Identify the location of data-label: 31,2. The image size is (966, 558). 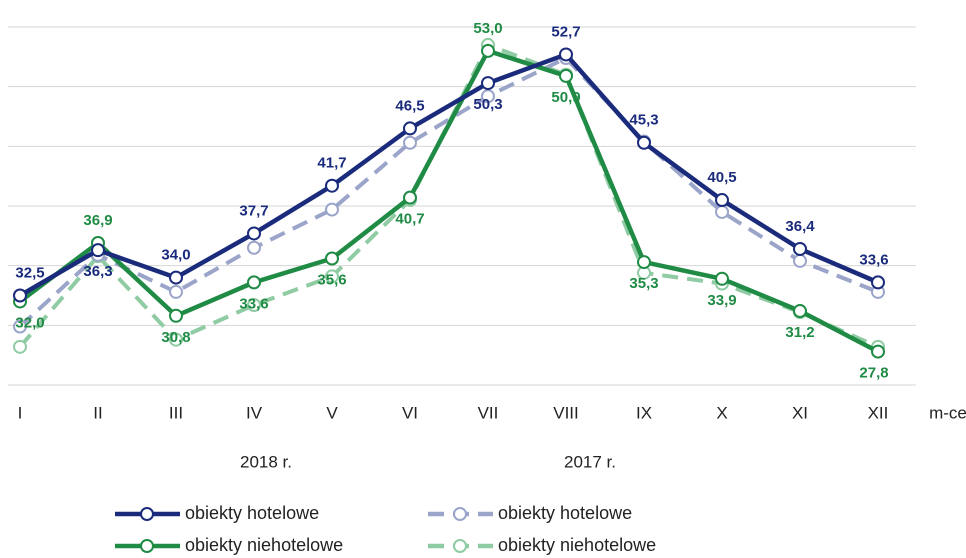
(799, 332).